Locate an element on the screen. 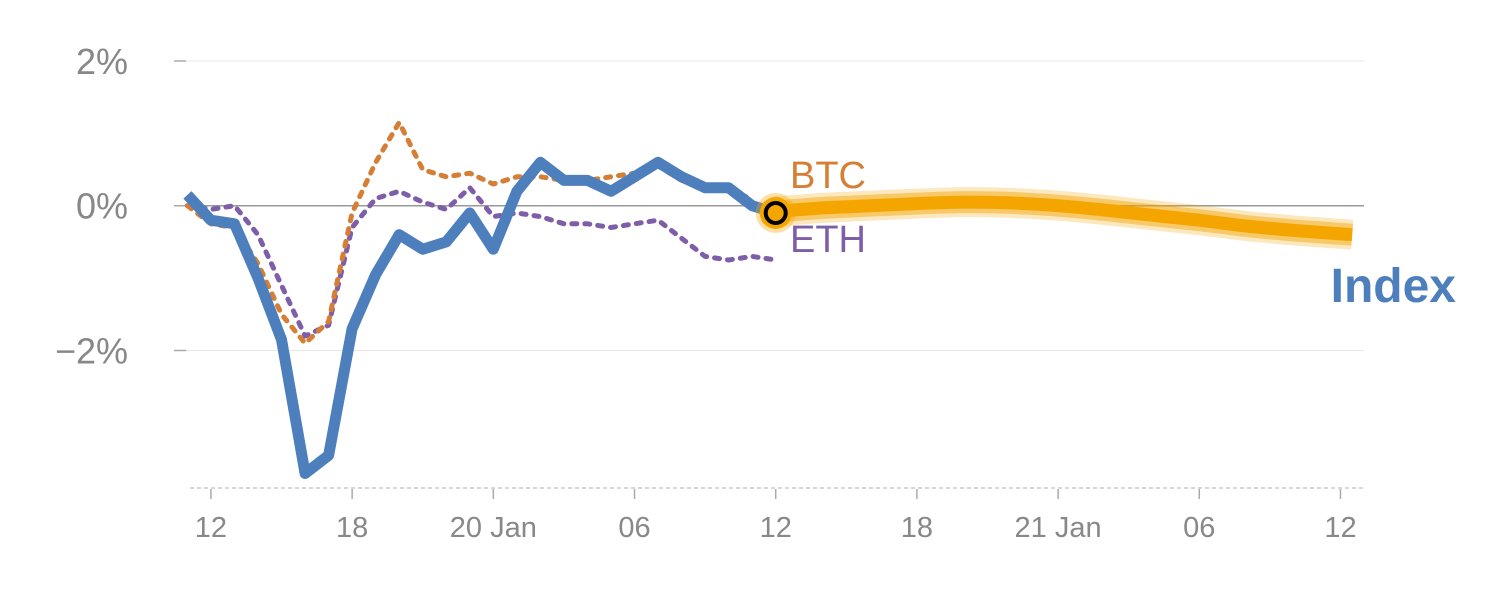  y-axis: 2% 0% −2% is located at coordinates (120, 206).